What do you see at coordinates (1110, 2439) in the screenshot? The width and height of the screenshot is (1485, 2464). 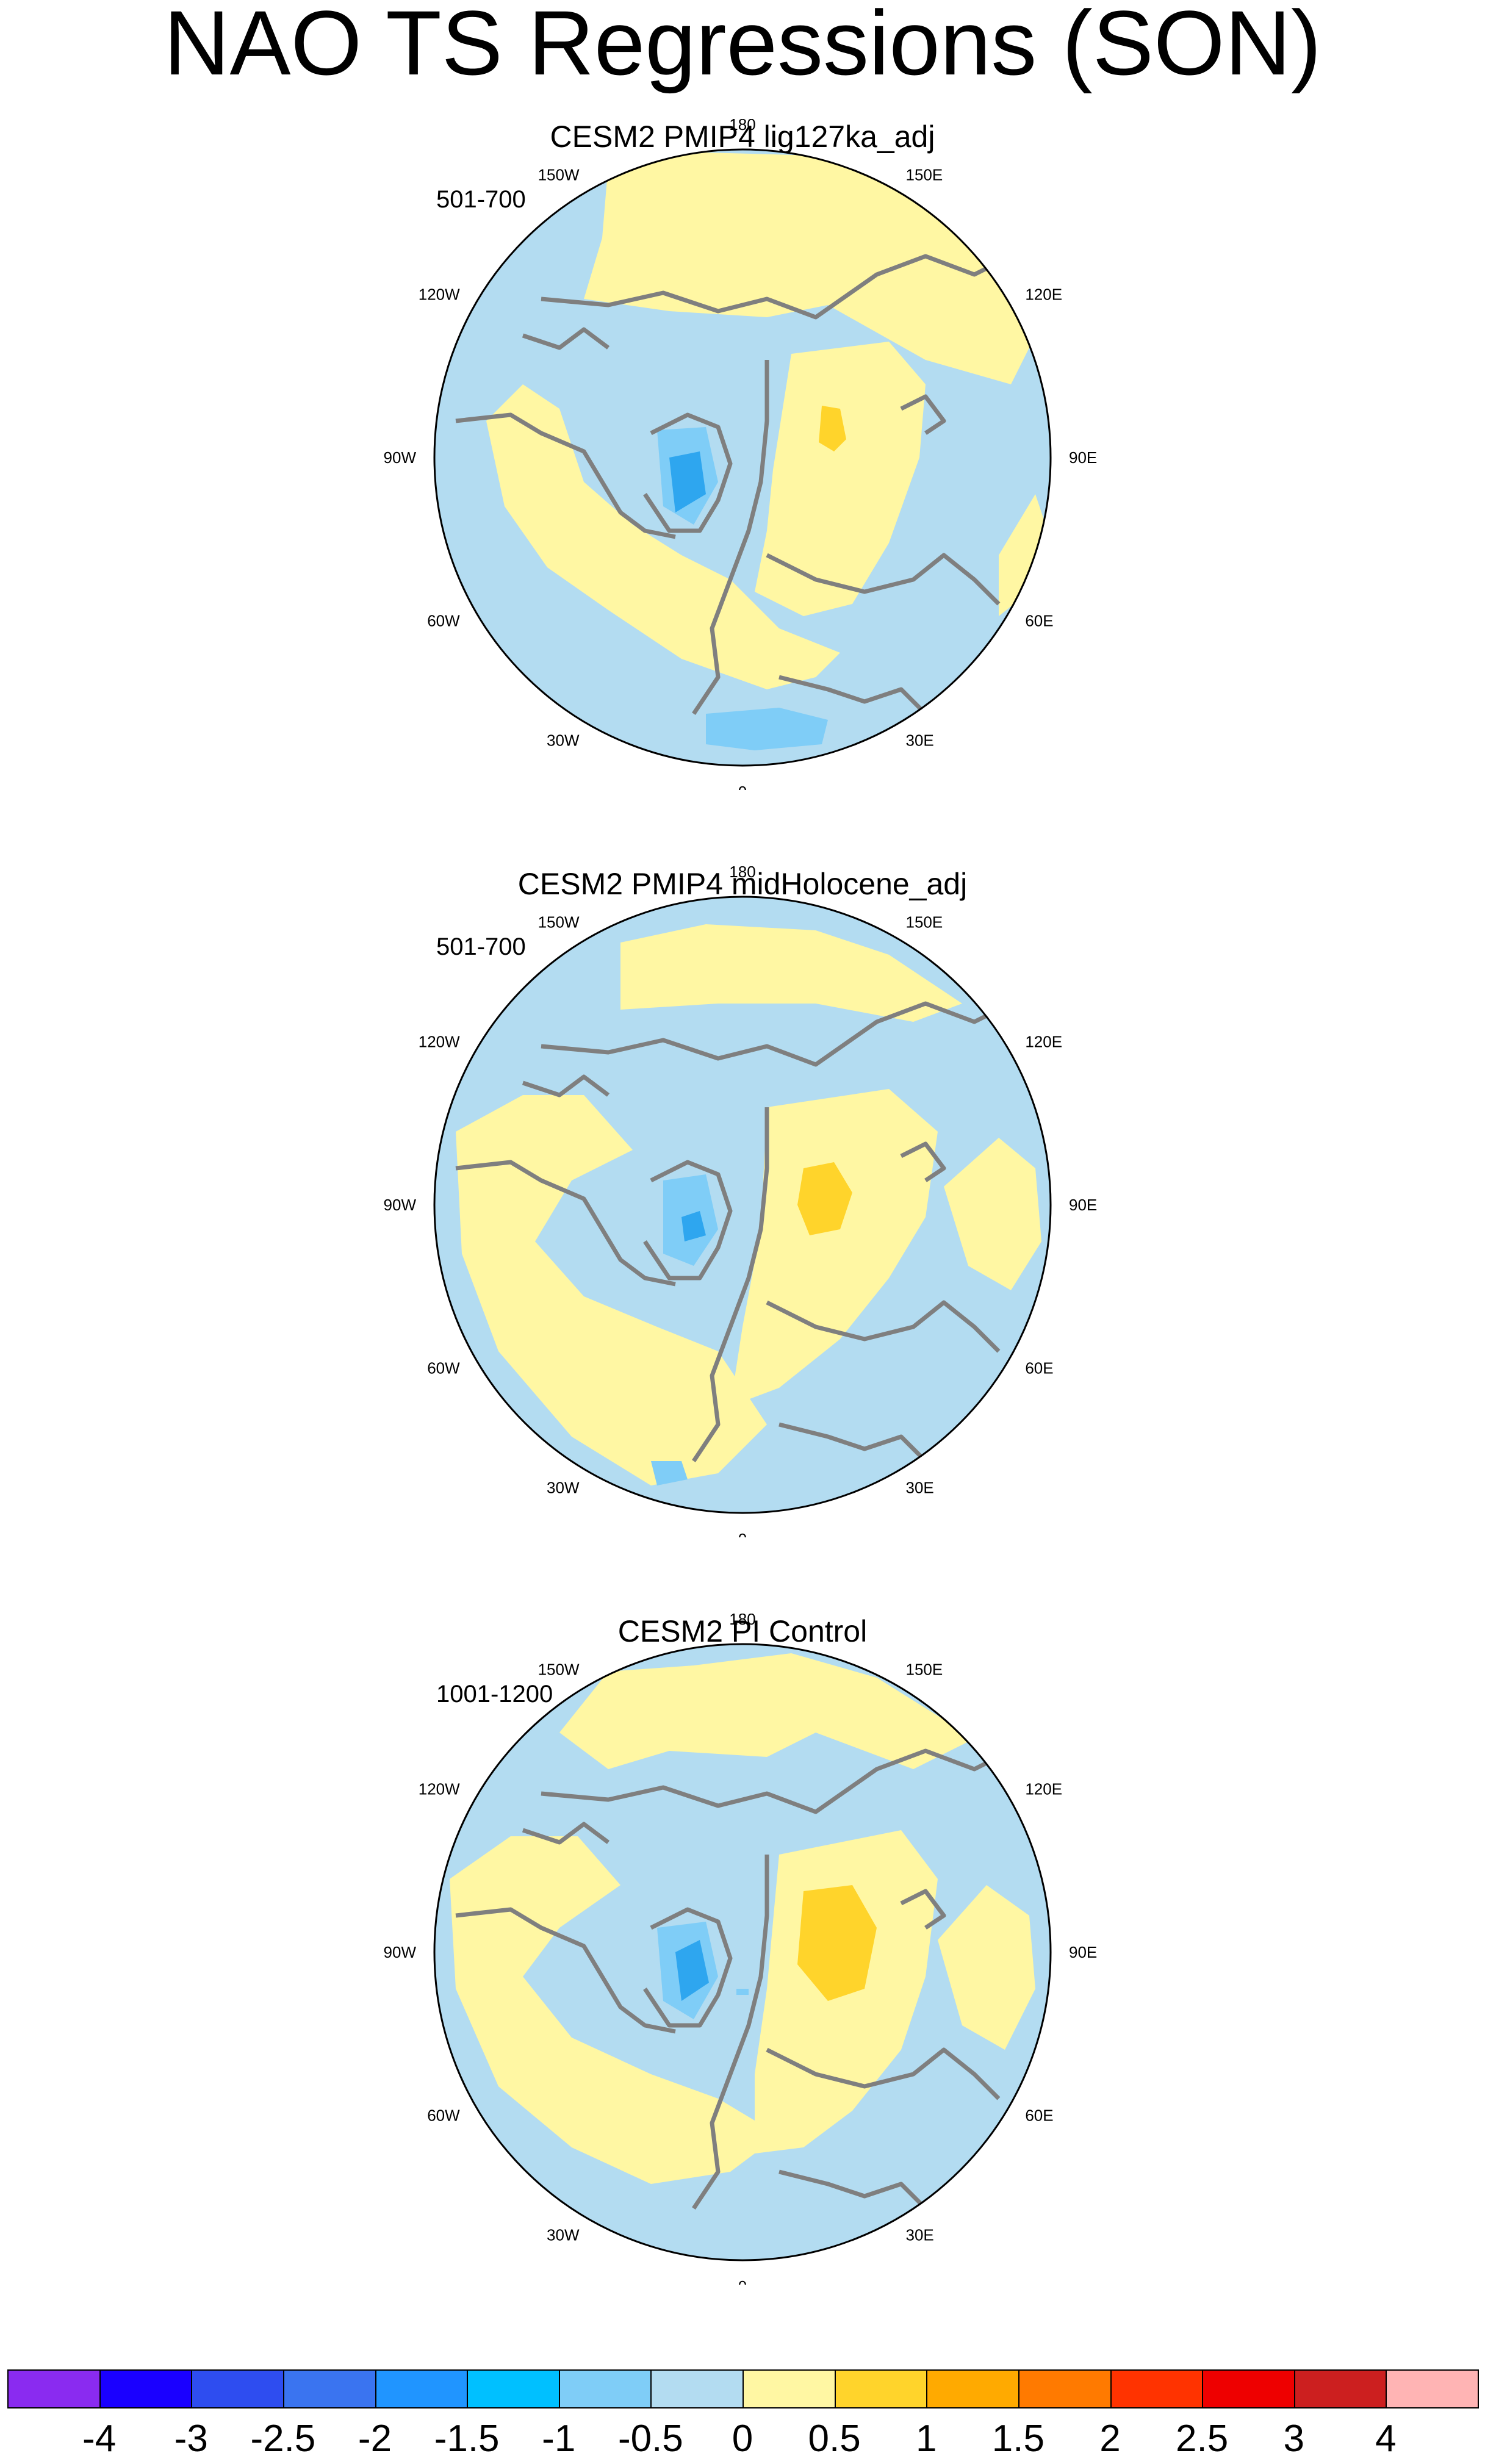 I see `colorbar-tick-label: 2` at bounding box center [1110, 2439].